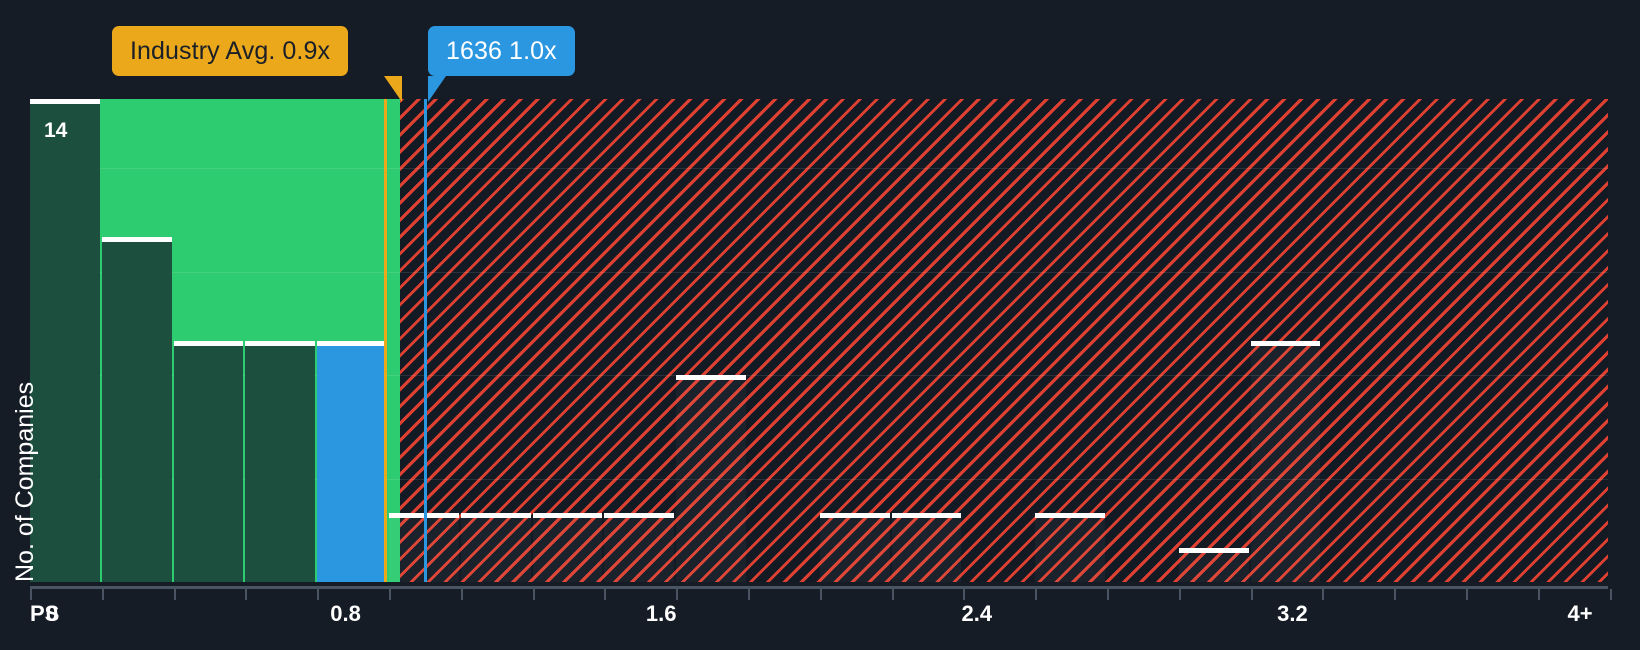 This screenshot has height=650, width=1640. What do you see at coordinates (52, 613) in the screenshot?
I see `x-axis-tick-label: 0` at bounding box center [52, 613].